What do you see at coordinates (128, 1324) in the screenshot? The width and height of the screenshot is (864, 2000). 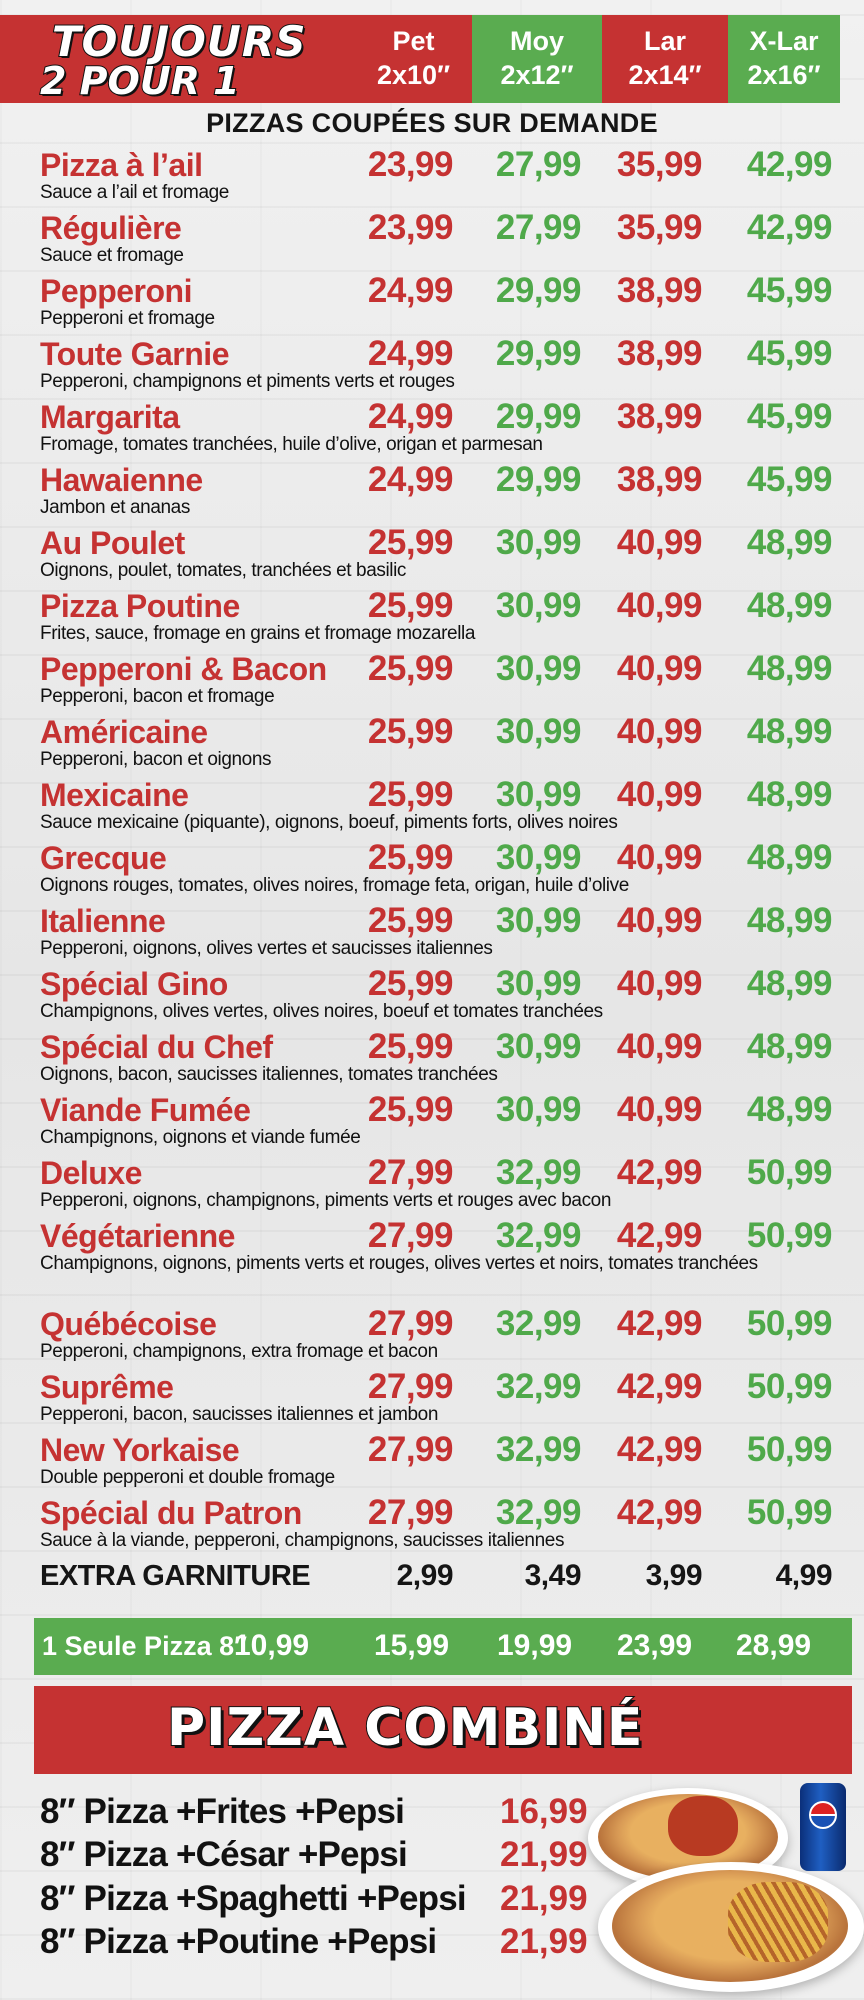 I see `pizza-name: Québécoise` at bounding box center [128, 1324].